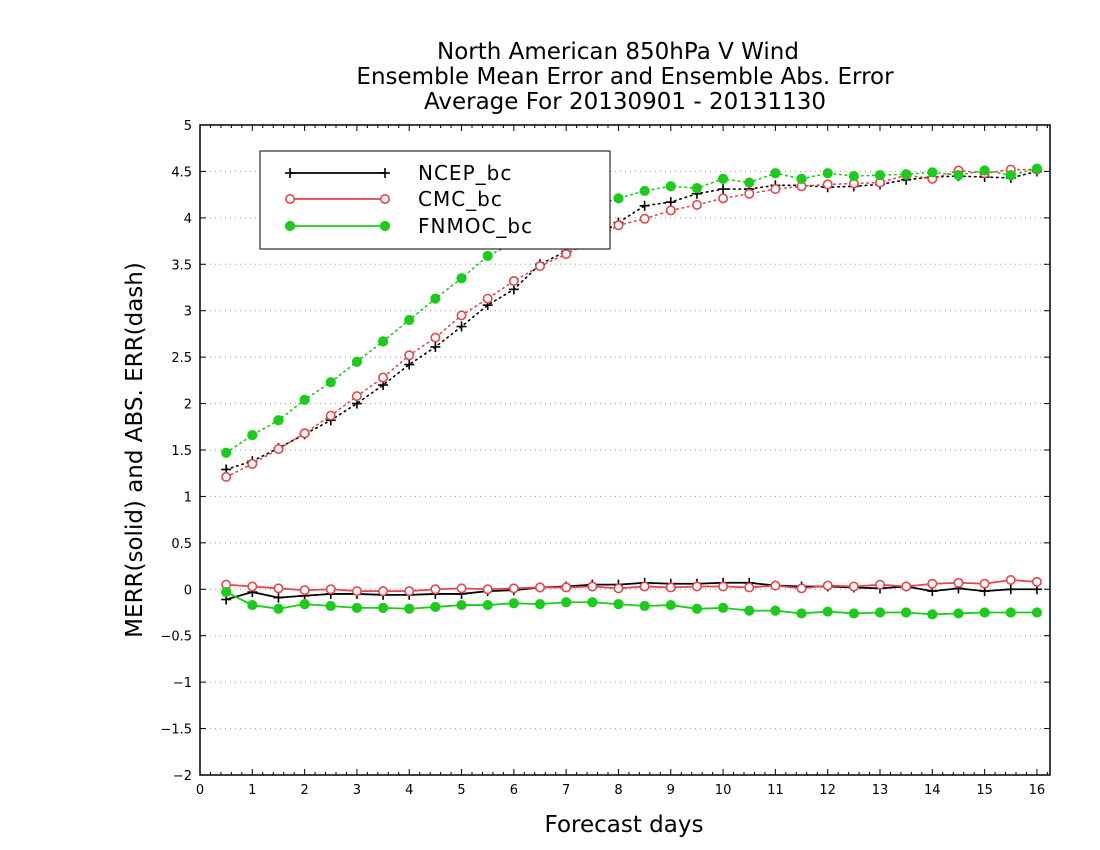 This screenshot has height=850, width=1100. Describe the element at coordinates (1037, 790) in the screenshot. I see `x-tick-label: 16` at that location.